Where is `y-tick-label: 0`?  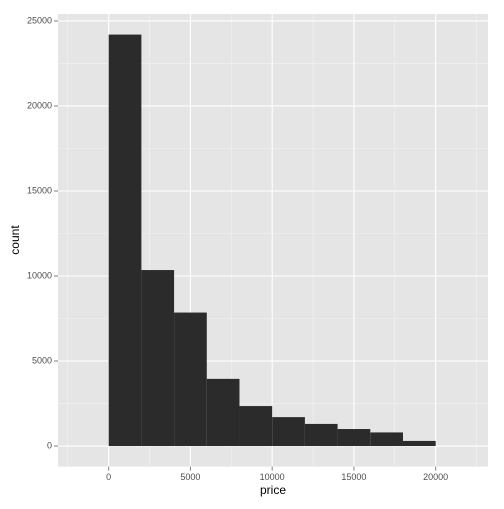
y-tick-label: 0 is located at coordinates (49, 445).